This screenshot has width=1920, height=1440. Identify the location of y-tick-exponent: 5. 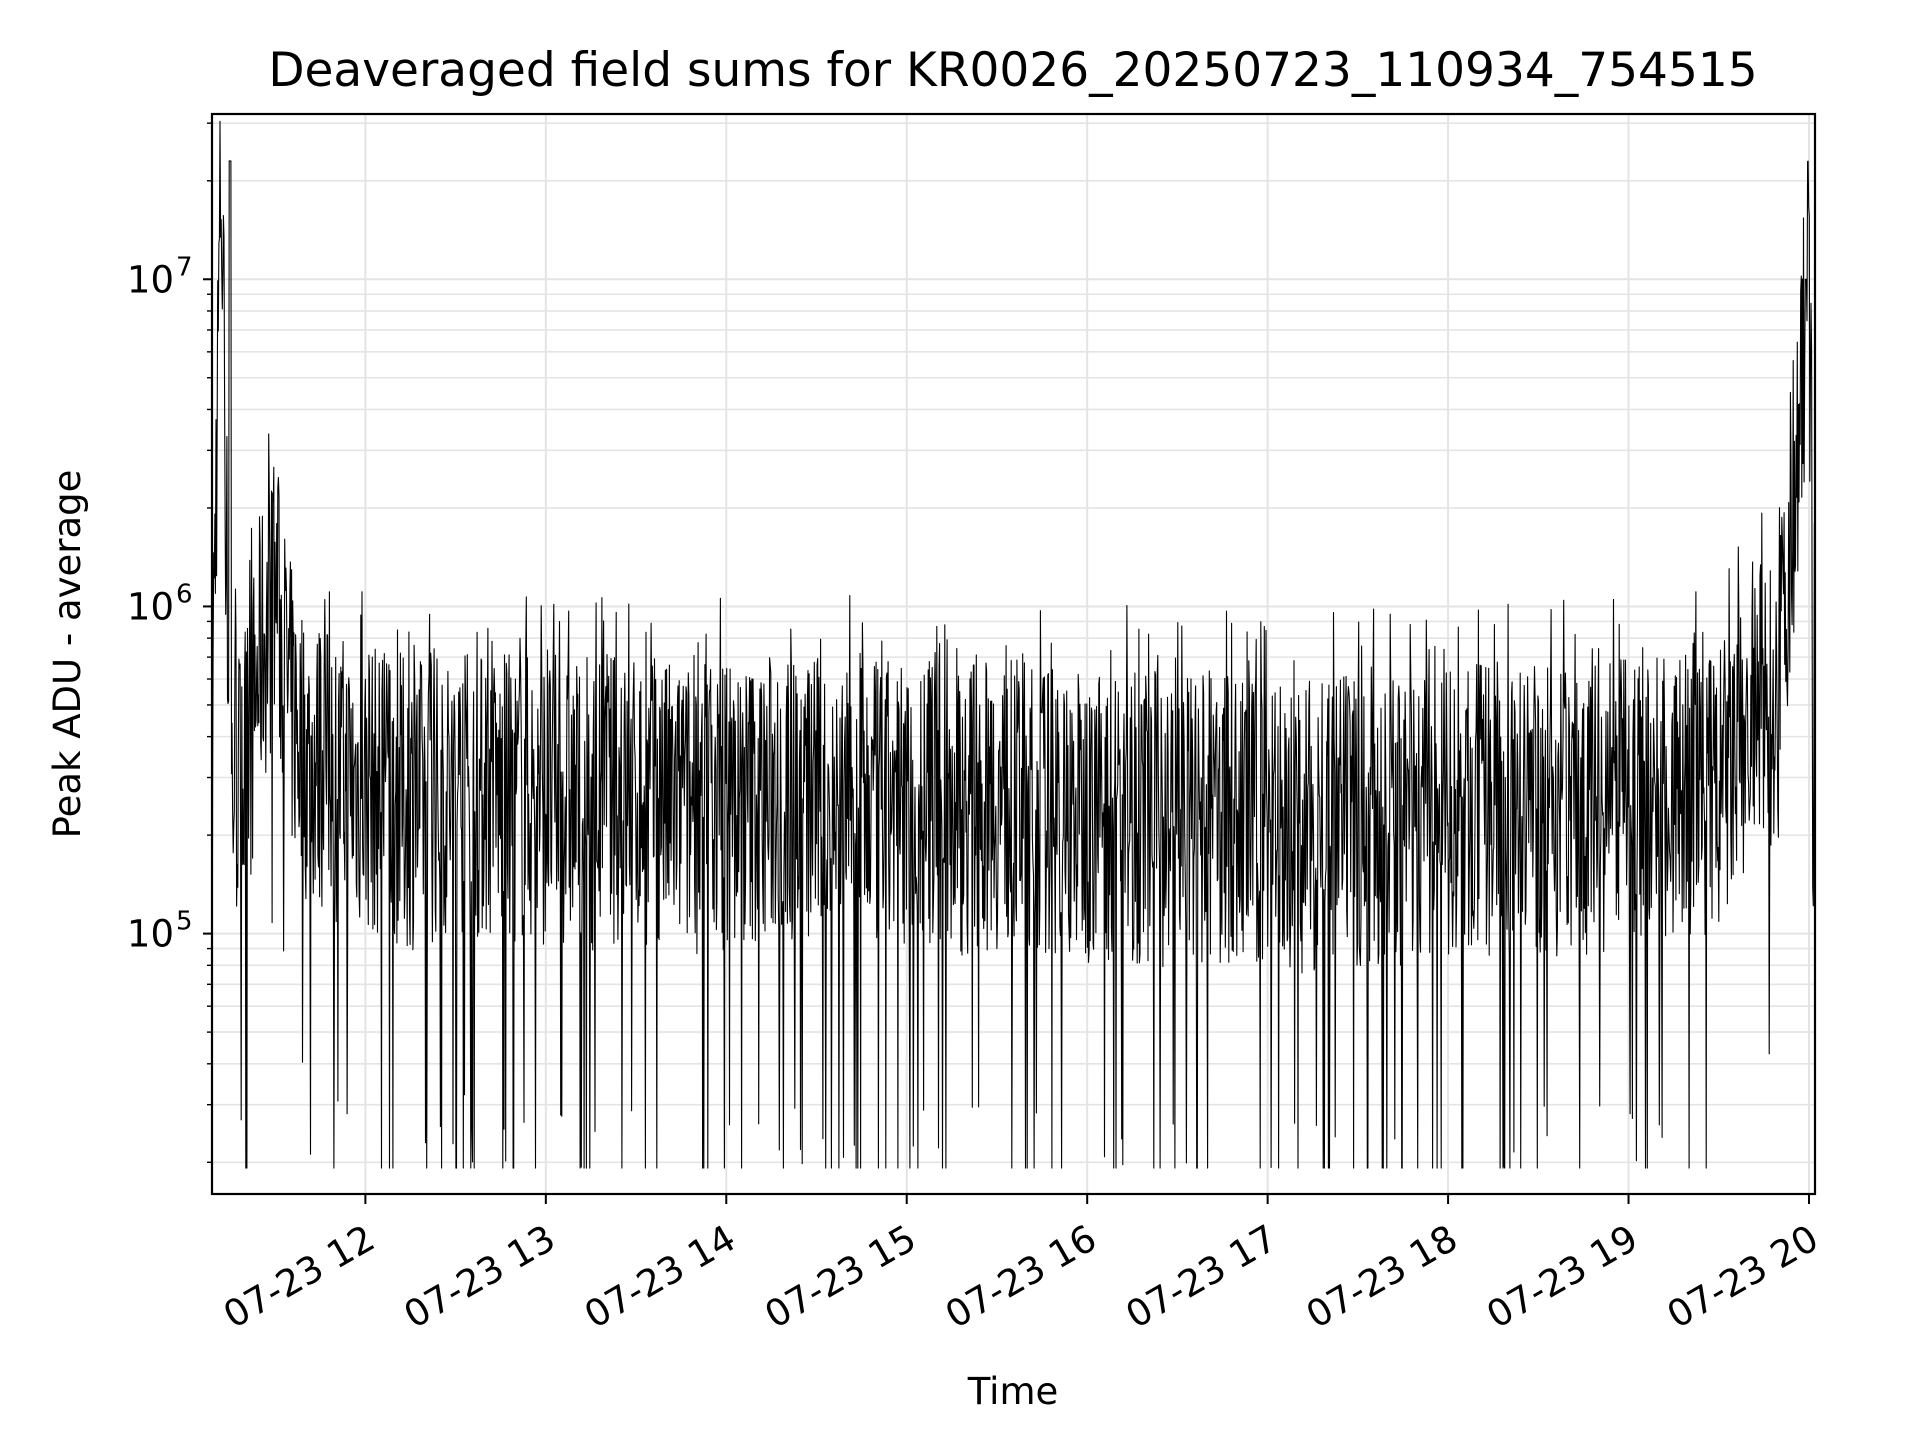
(184, 922).